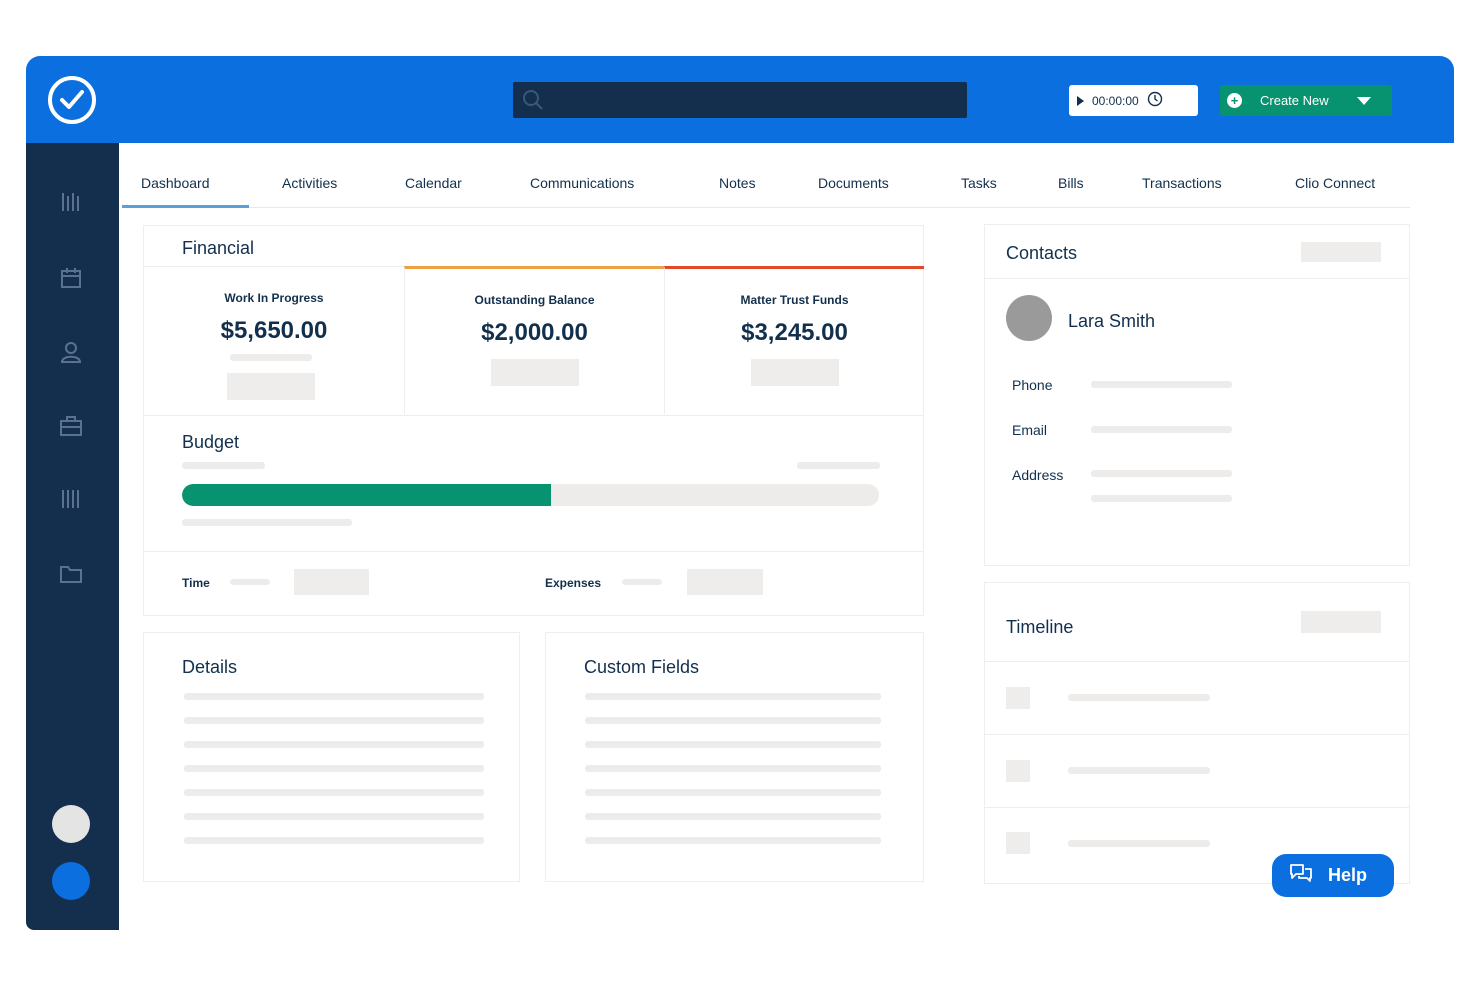 The width and height of the screenshot is (1480, 987). What do you see at coordinates (534, 340) in the screenshot?
I see `outstanding-balance-panel: Outstanding Balance $2,000.00` at bounding box center [534, 340].